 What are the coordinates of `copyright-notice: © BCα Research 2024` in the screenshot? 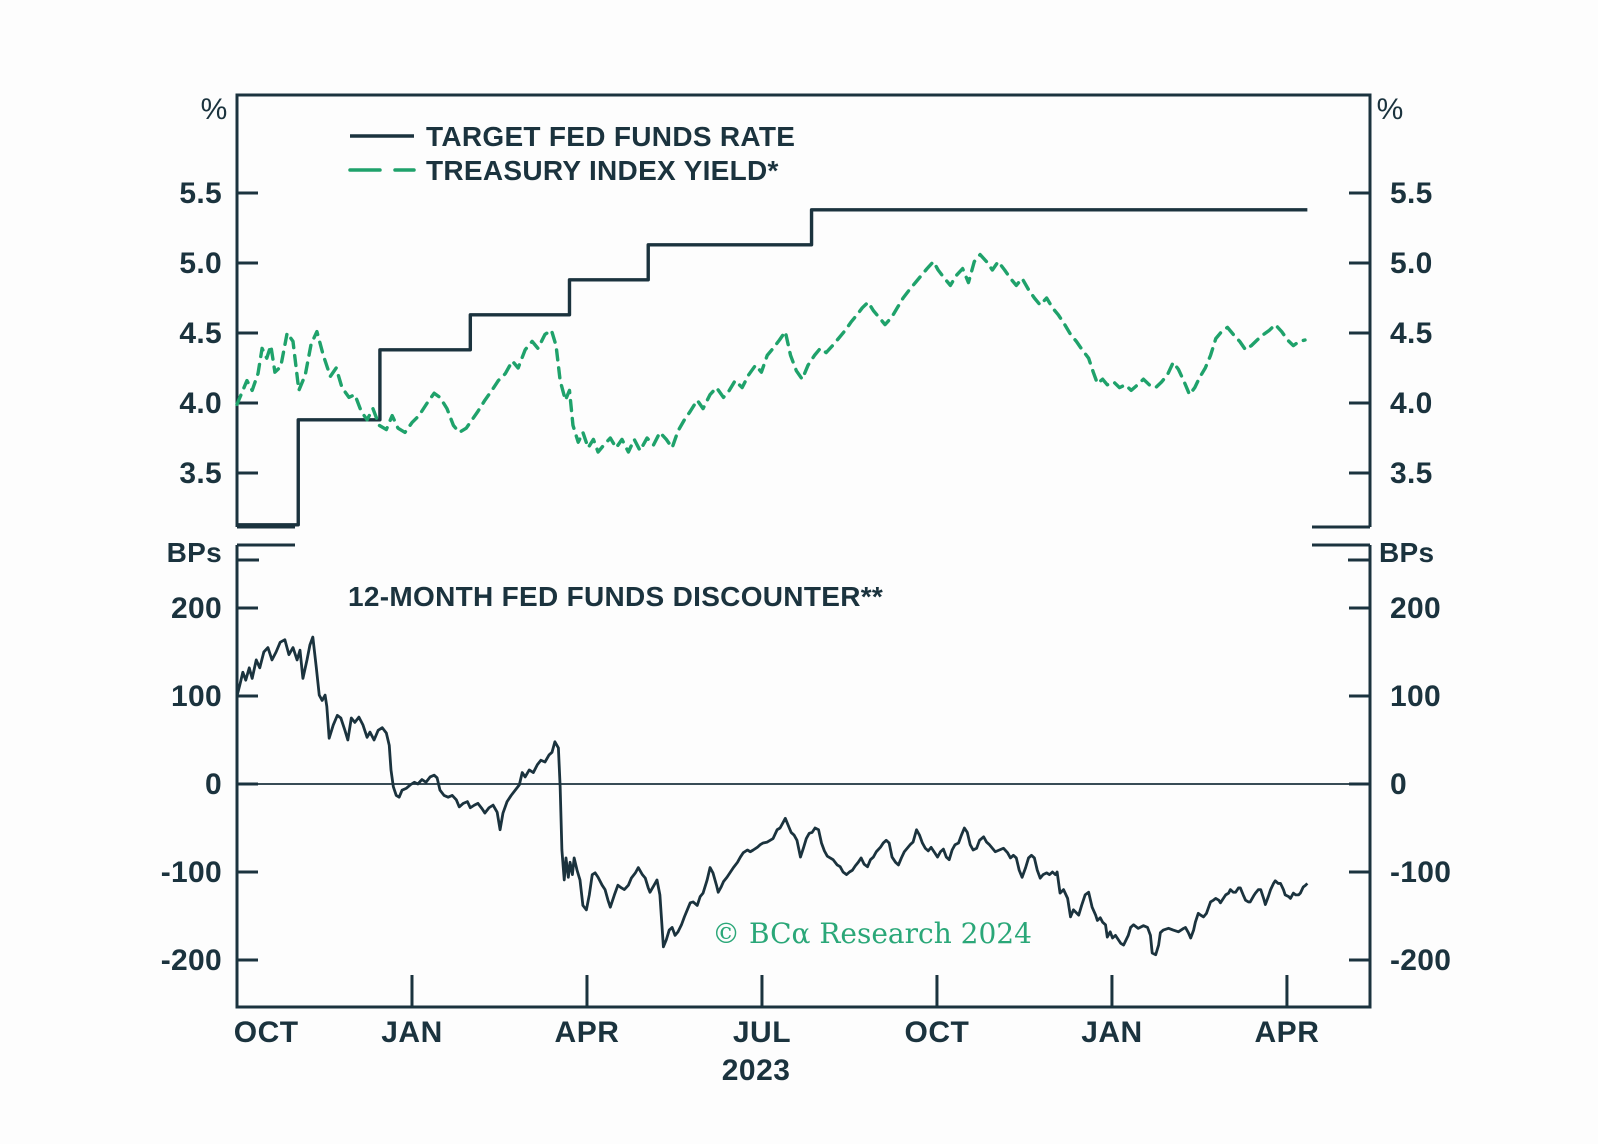 It's located at (872, 933).